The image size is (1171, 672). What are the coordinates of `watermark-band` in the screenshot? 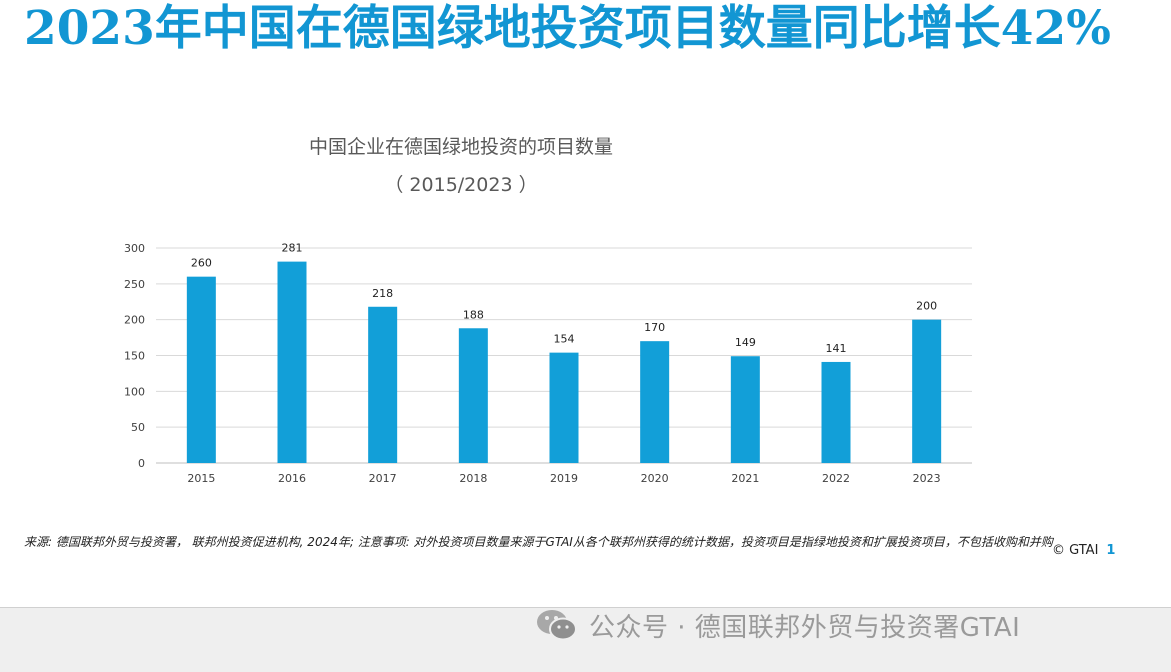 It's located at (585, 639).